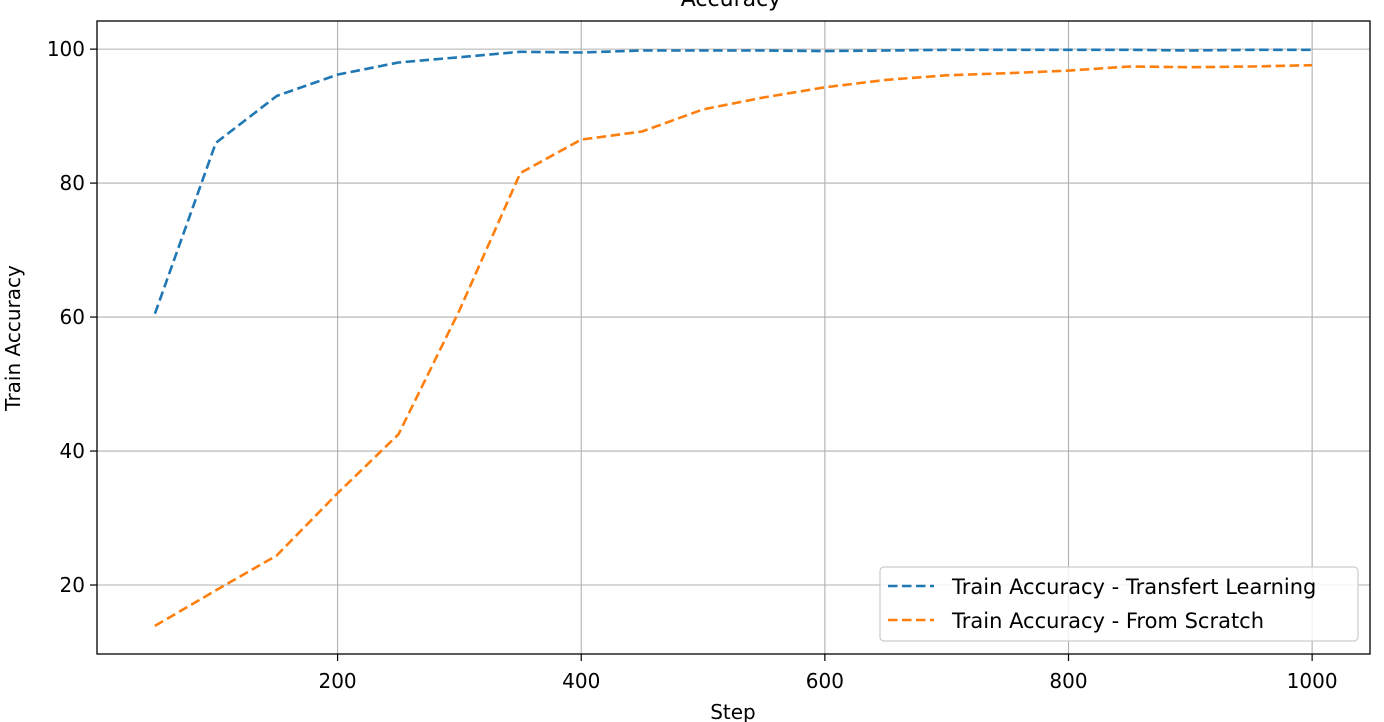 The image size is (1384, 722). Describe the element at coordinates (1312, 681) in the screenshot. I see `x-tick-label: 1000` at that location.